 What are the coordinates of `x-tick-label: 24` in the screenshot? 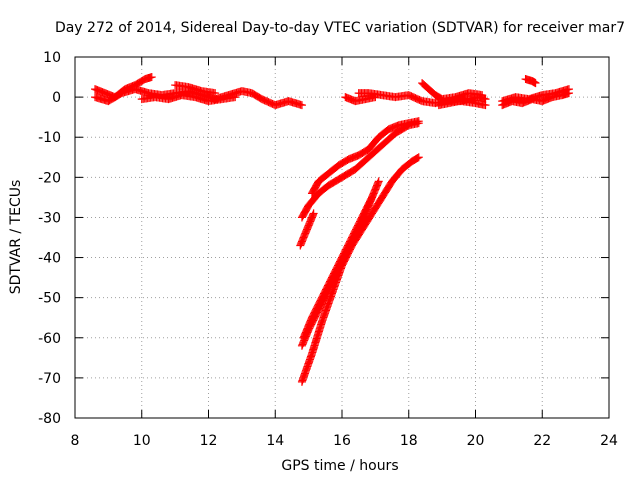 It's located at (609, 441).